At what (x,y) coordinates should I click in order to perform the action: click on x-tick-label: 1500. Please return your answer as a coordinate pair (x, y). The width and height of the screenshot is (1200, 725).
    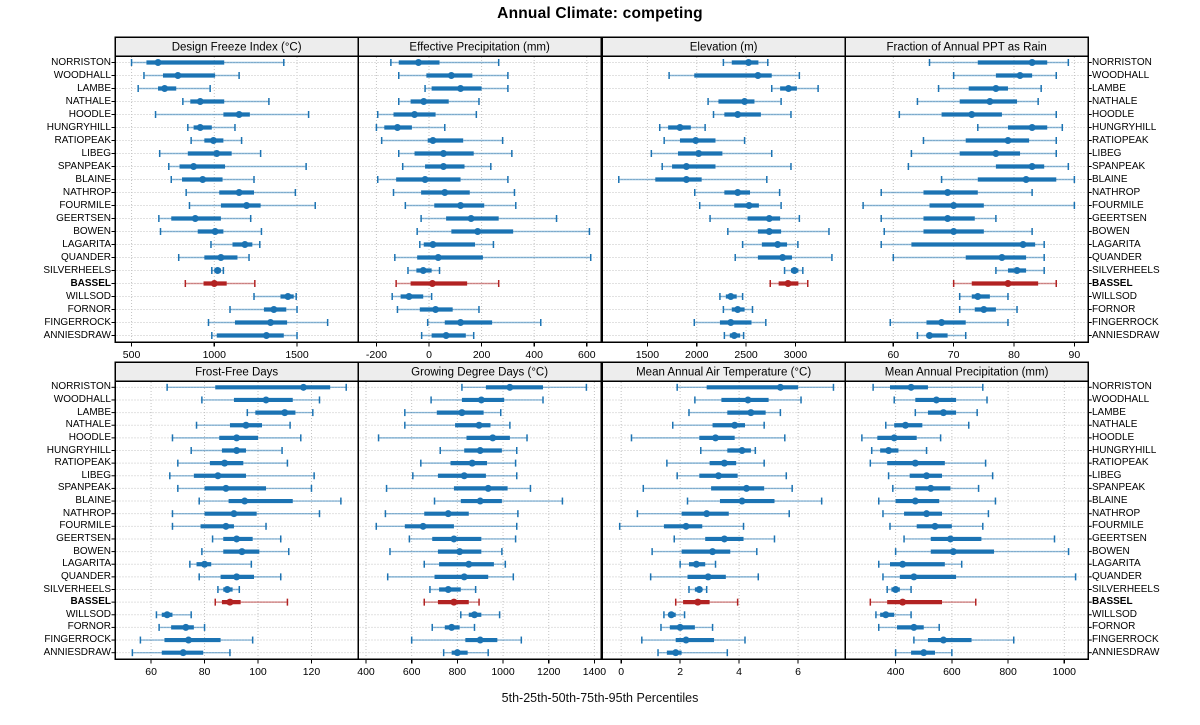
    Looking at the image, I should click on (297, 355).